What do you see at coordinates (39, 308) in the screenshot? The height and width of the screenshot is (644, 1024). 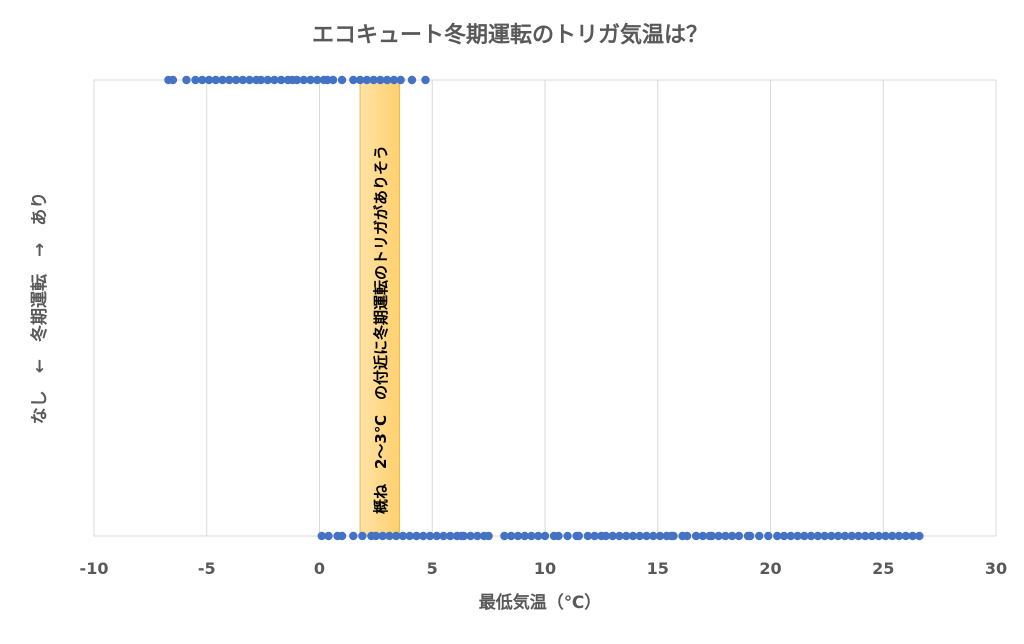 I see `y-axis-label: なし ← 冬期運転 → あり` at bounding box center [39, 308].